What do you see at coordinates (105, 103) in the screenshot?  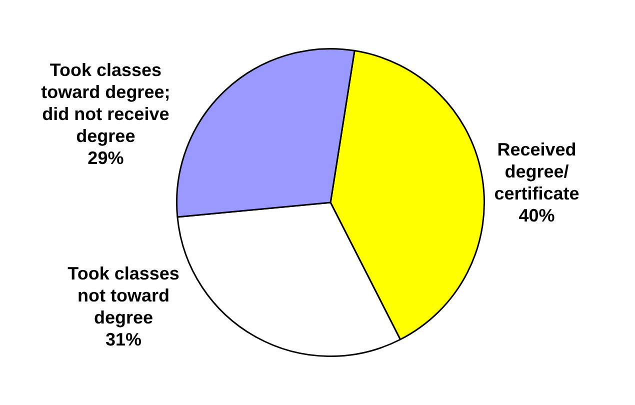 I see `slice-label: Took classes toward degree; did not receive degree` at bounding box center [105, 103].